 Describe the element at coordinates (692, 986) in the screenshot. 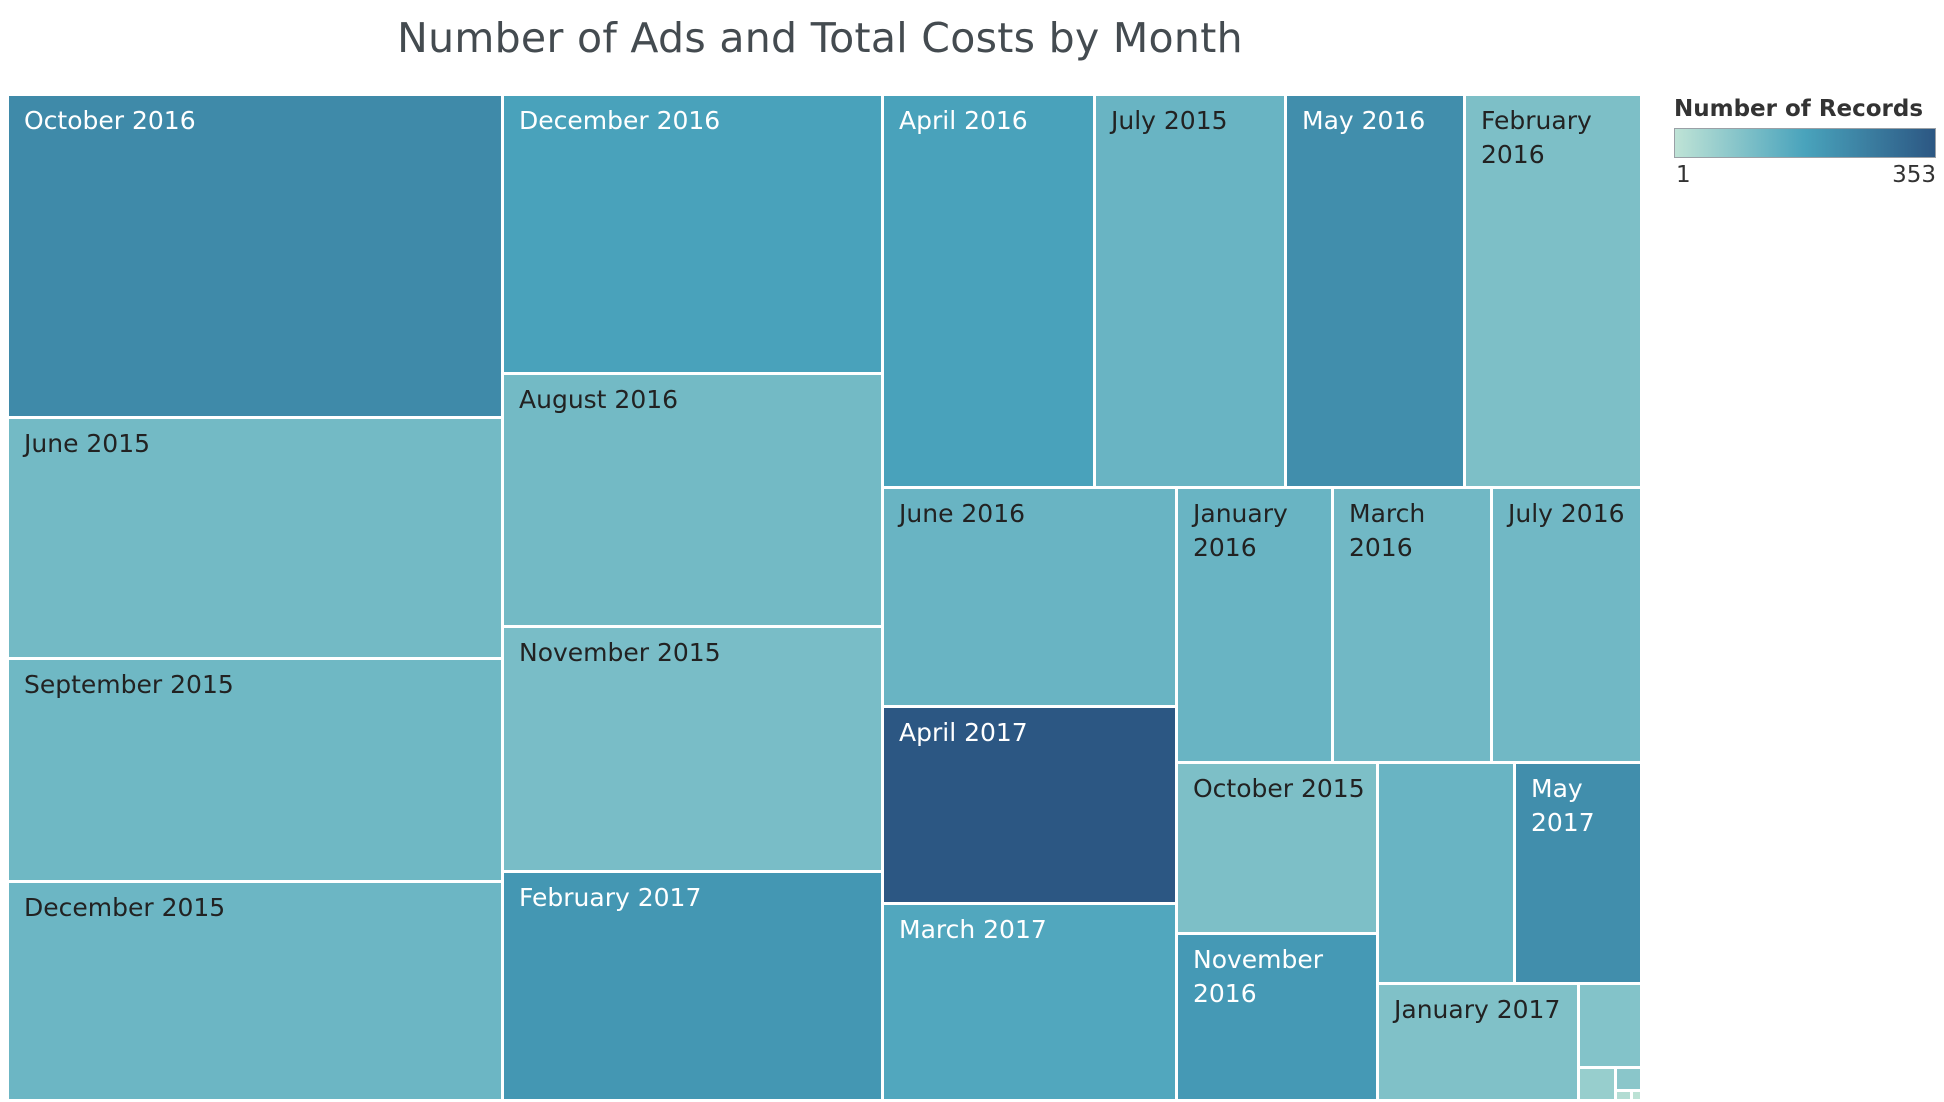

I see `treemap-cell-february-2017` at that location.